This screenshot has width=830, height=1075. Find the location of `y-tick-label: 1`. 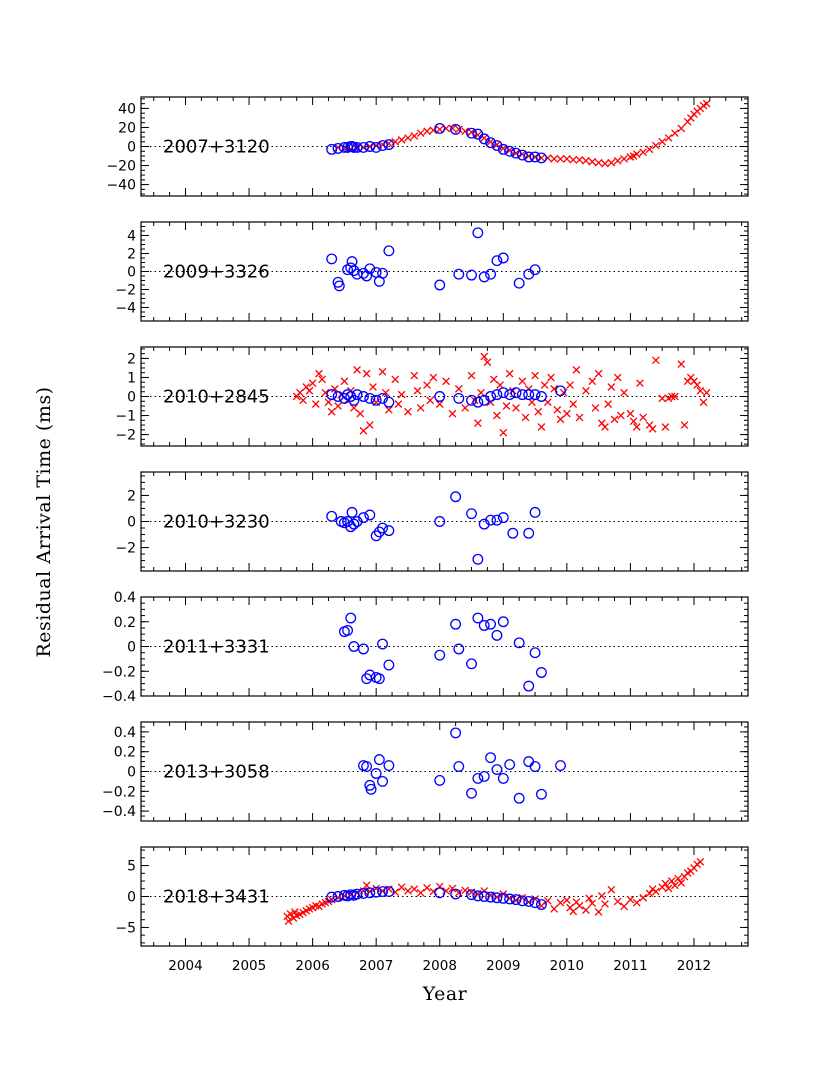

y-tick-label: 1 is located at coordinates (131, 378).